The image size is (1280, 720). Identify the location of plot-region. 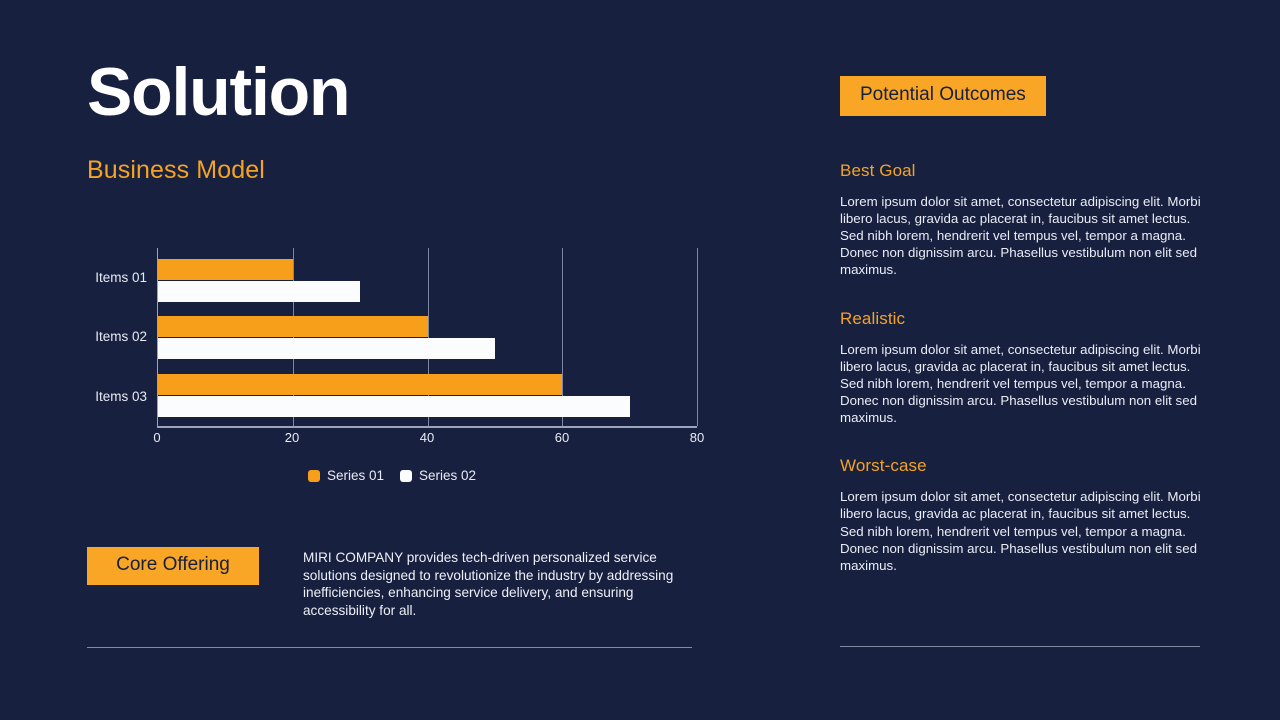
(427, 337).